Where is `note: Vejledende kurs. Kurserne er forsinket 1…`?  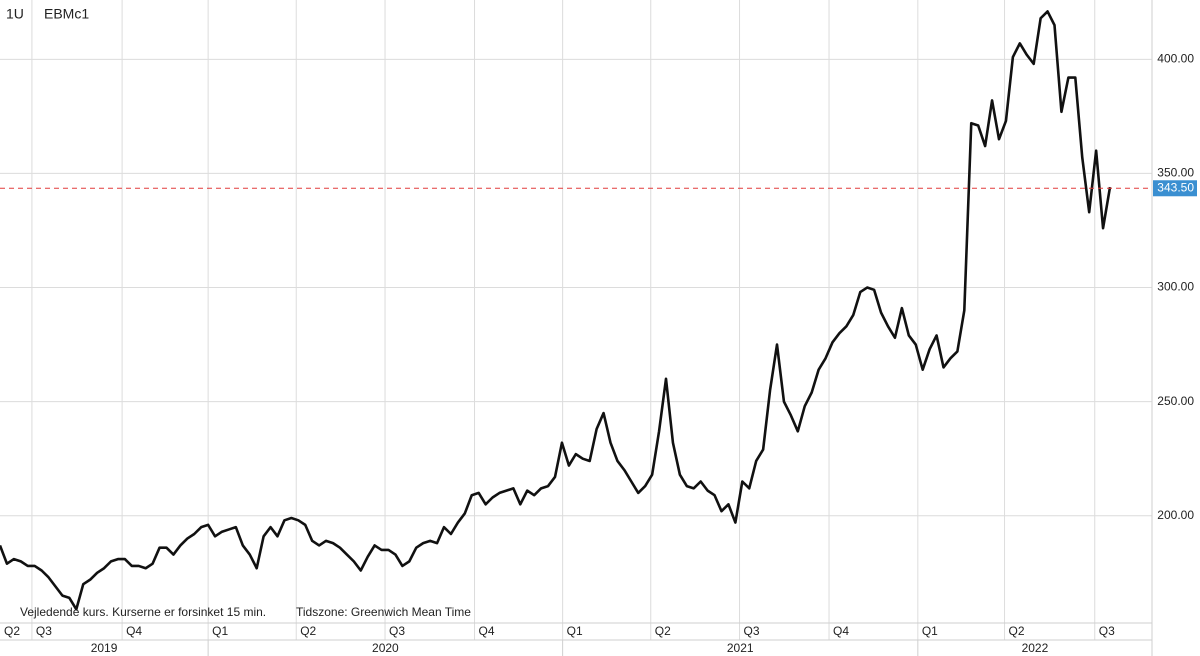 note: Vejledende kurs. Kurserne er forsinket 1… is located at coordinates (143, 612).